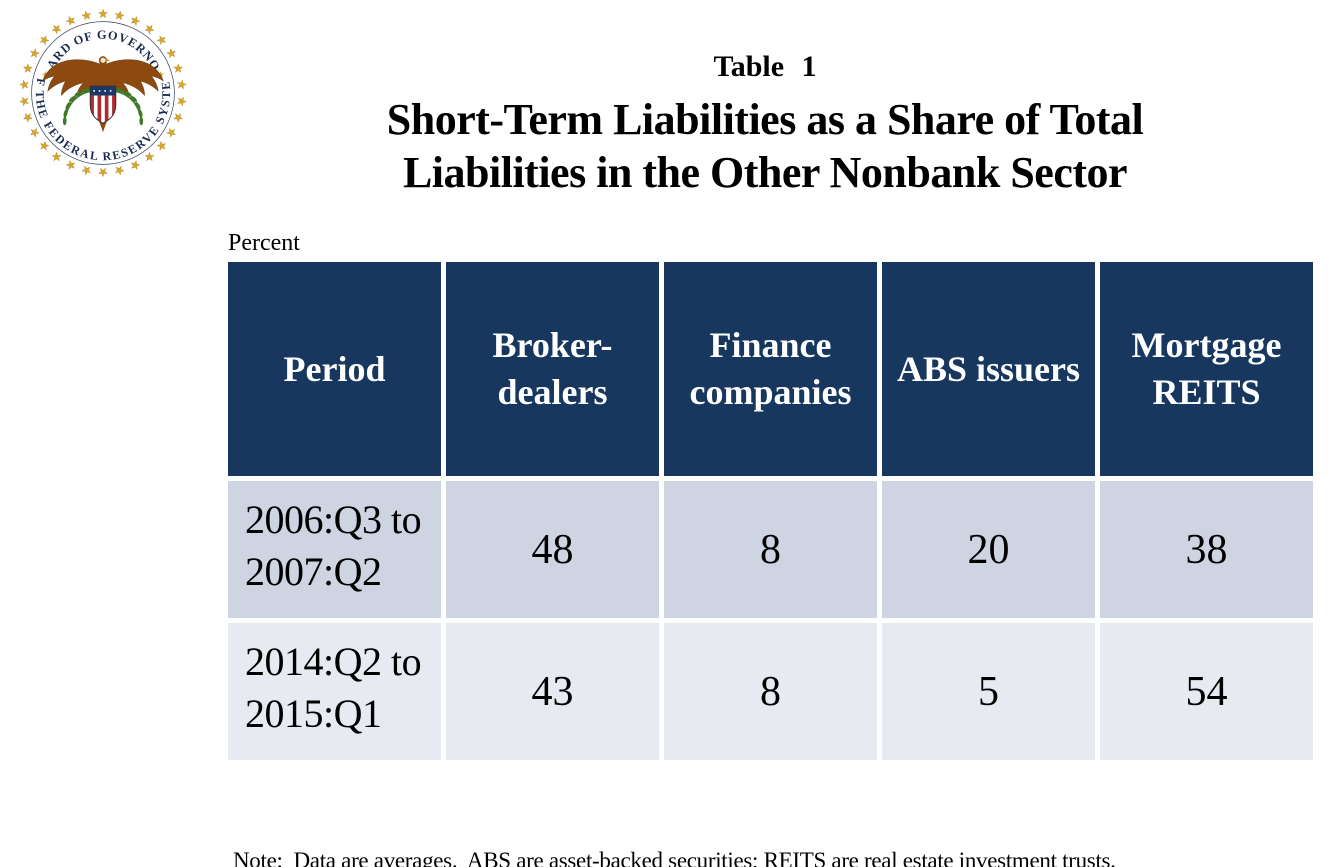 The height and width of the screenshot is (867, 1340). What do you see at coordinates (1206, 369) in the screenshot?
I see `column-header-mortgage-reits: Mortgage REITS` at bounding box center [1206, 369].